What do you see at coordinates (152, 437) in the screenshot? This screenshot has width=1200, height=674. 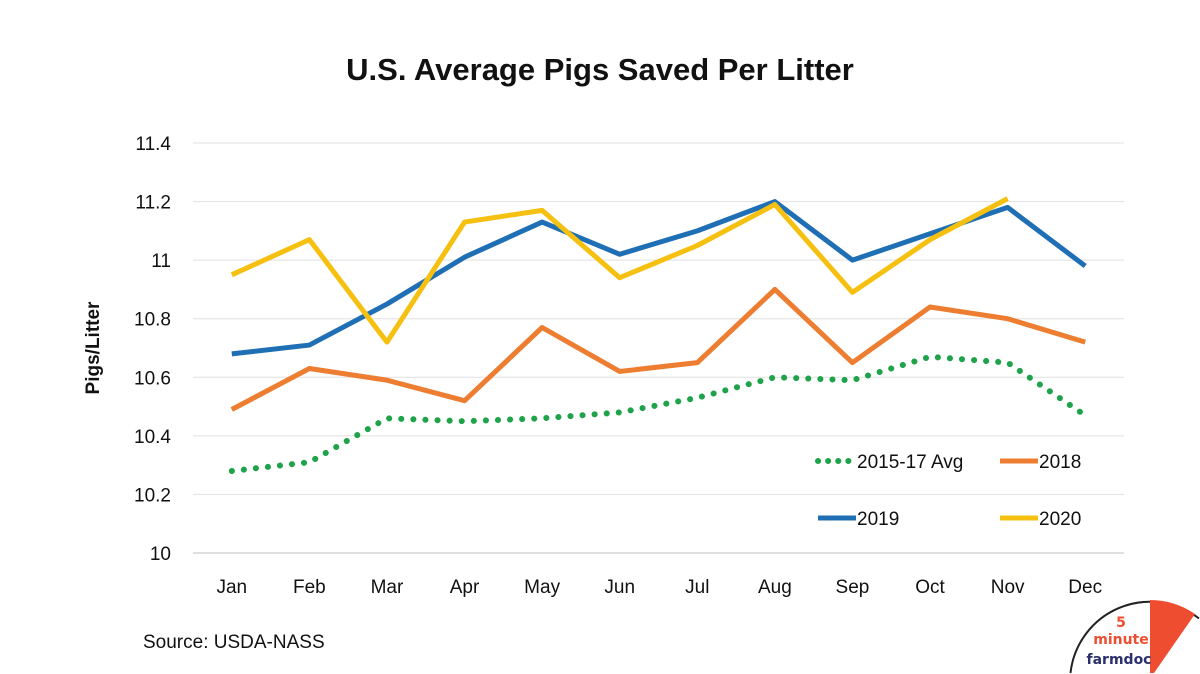 I see `y-tick-label: 10.4` at bounding box center [152, 437].